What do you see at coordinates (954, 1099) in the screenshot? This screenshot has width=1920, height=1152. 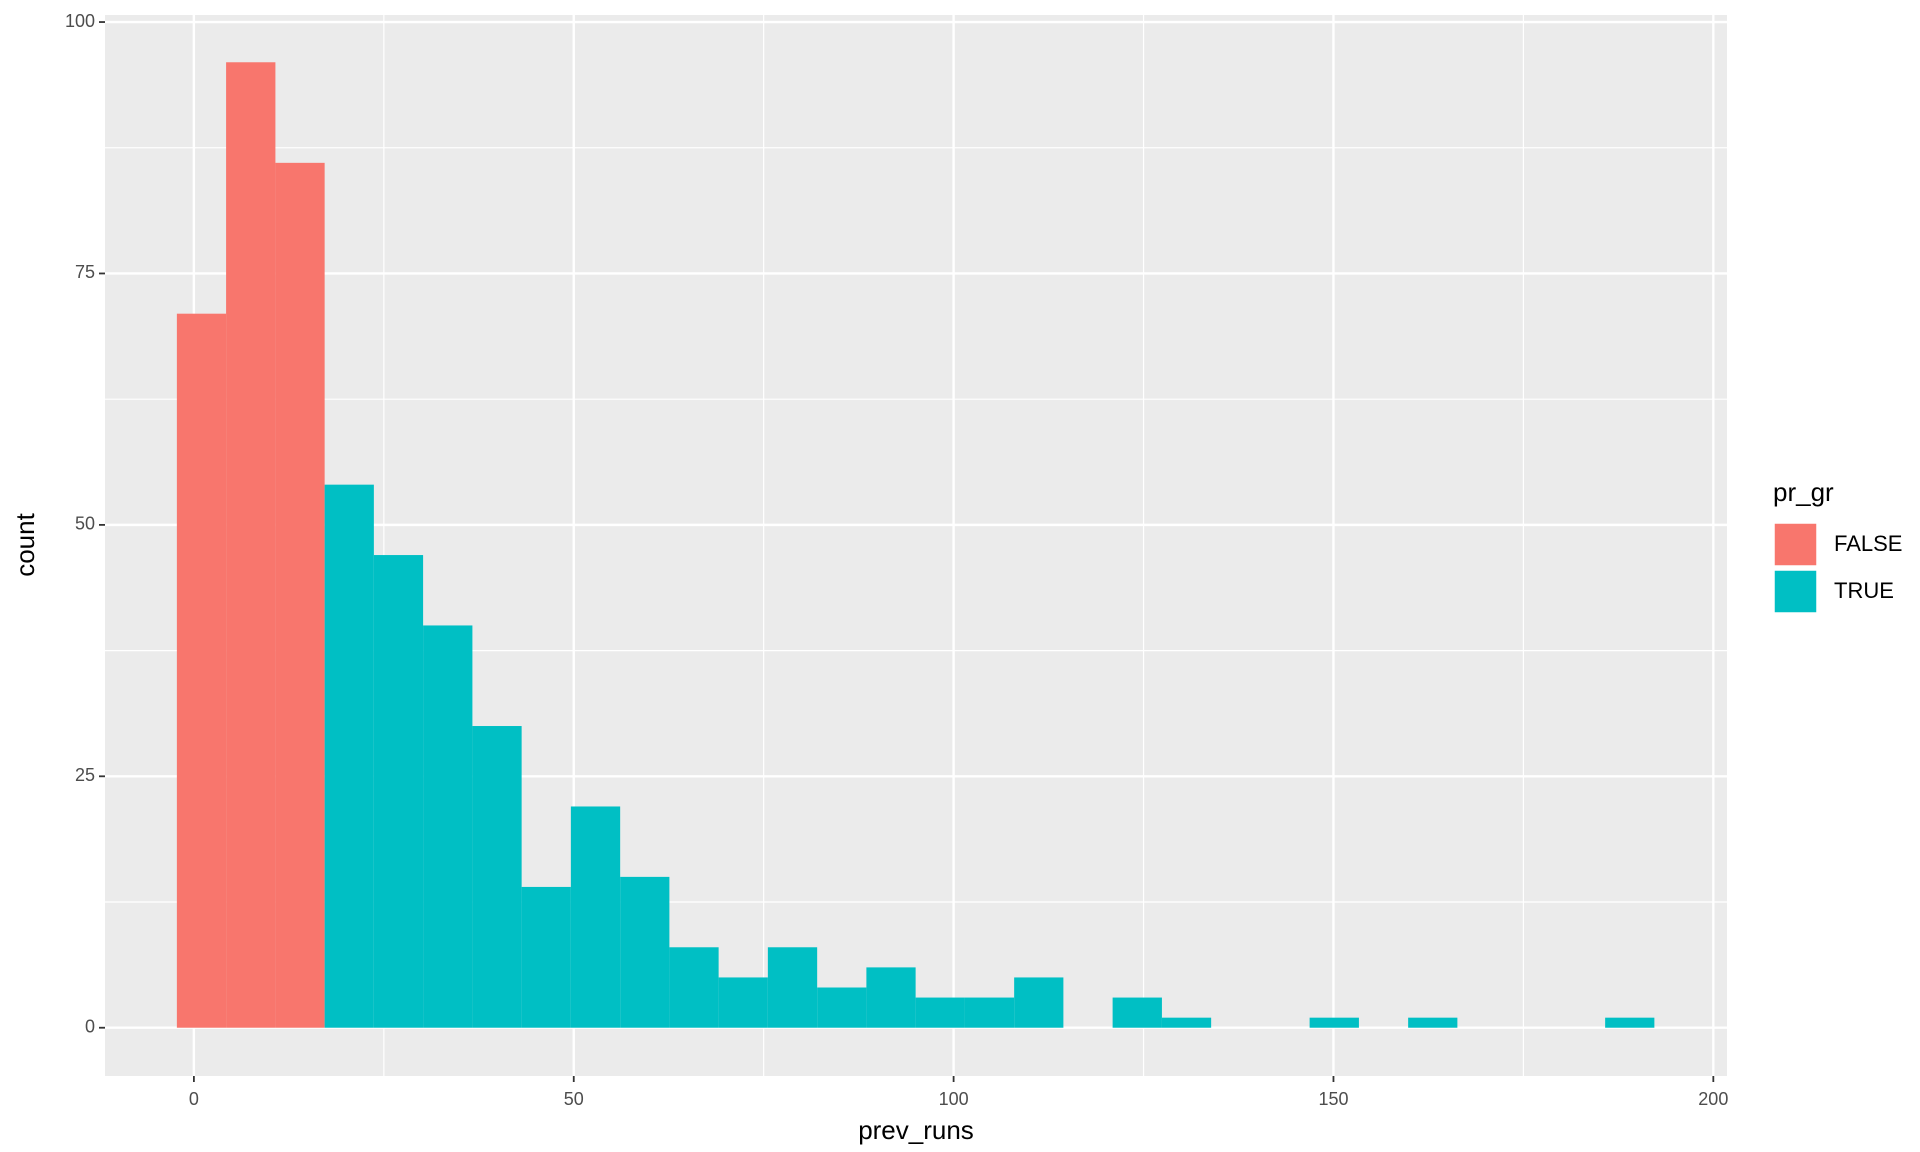 I see `x-tick-label: 100` at bounding box center [954, 1099].